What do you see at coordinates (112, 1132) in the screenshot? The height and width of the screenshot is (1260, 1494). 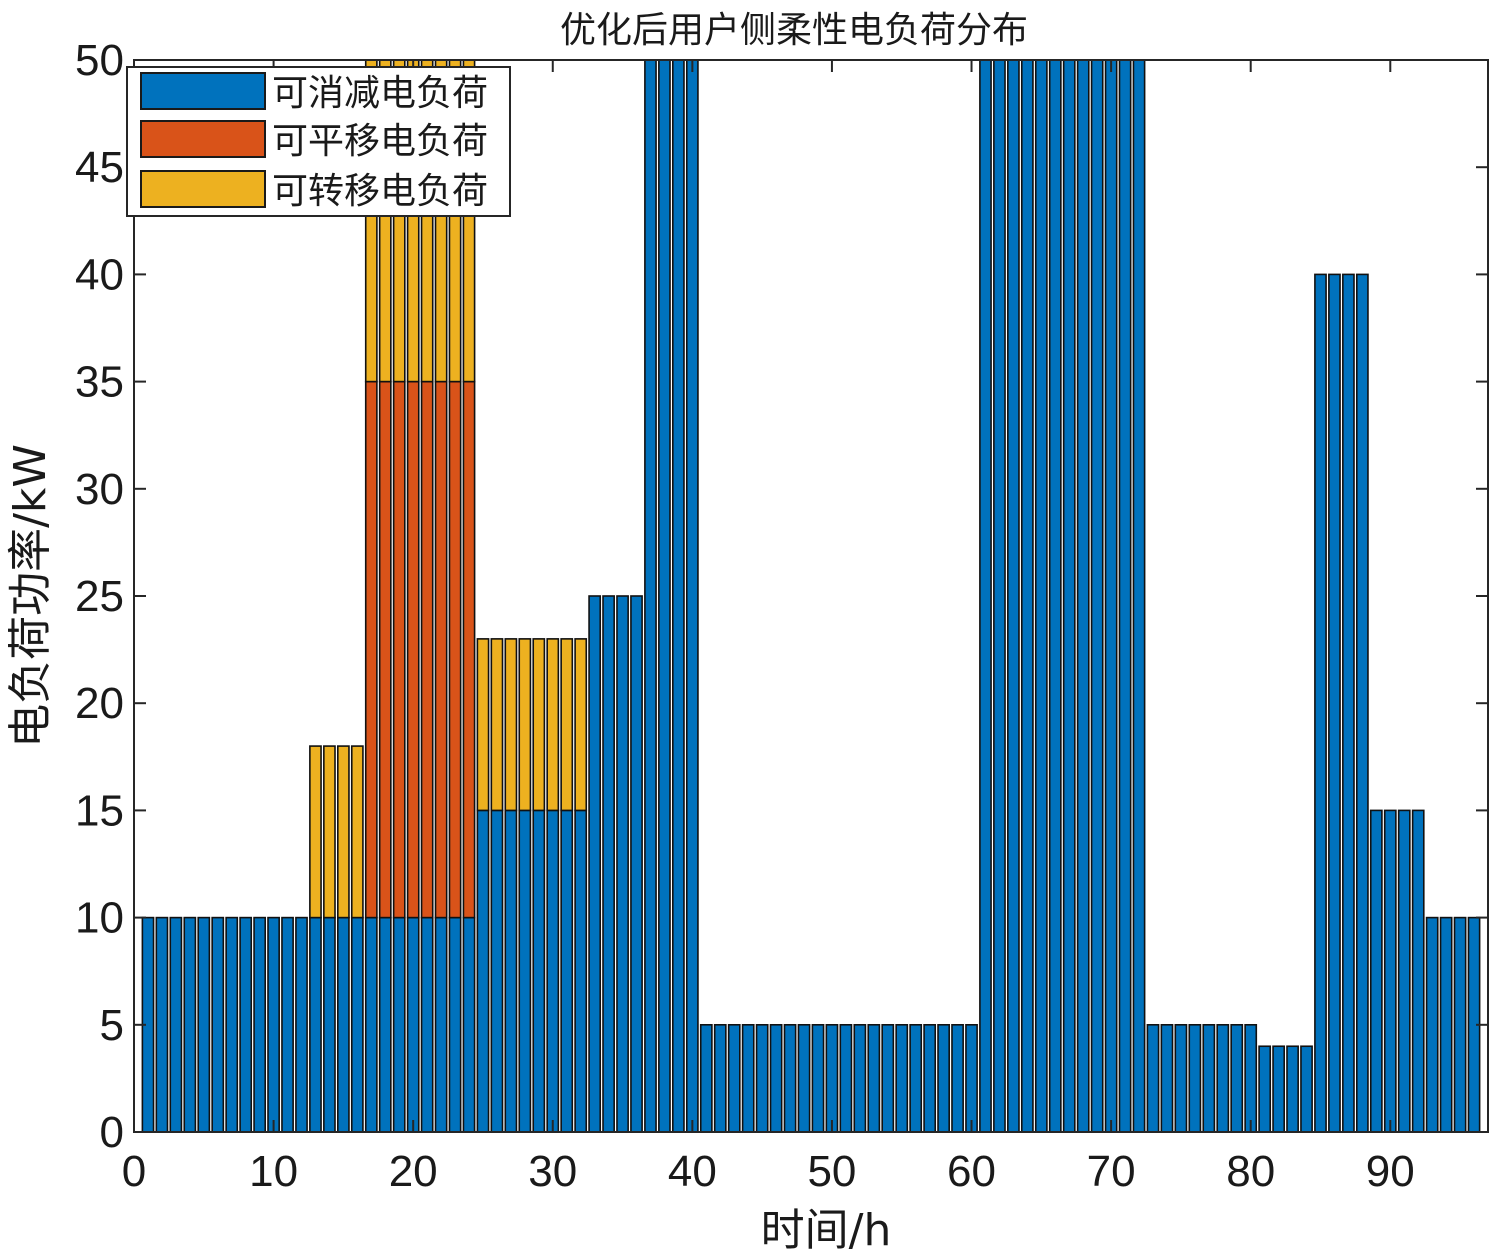 I see `y-tick-label-0: 0` at bounding box center [112, 1132].